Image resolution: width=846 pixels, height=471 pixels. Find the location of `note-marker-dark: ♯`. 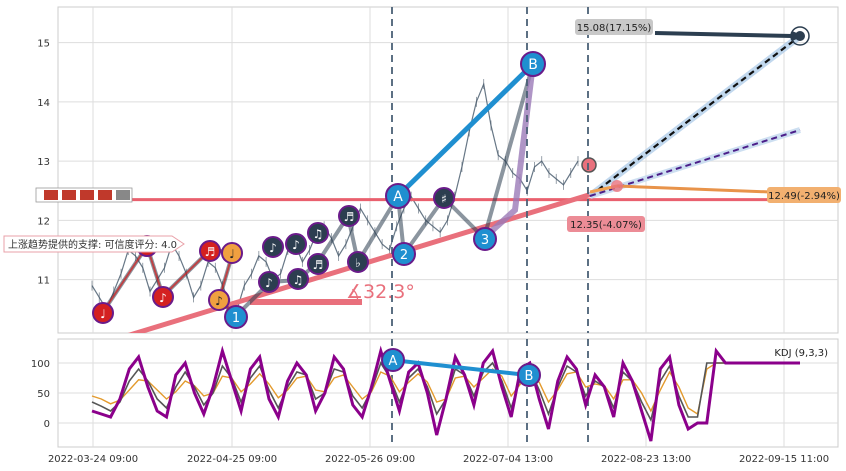

note-marker-dark: ♯ is located at coordinates (444, 198).